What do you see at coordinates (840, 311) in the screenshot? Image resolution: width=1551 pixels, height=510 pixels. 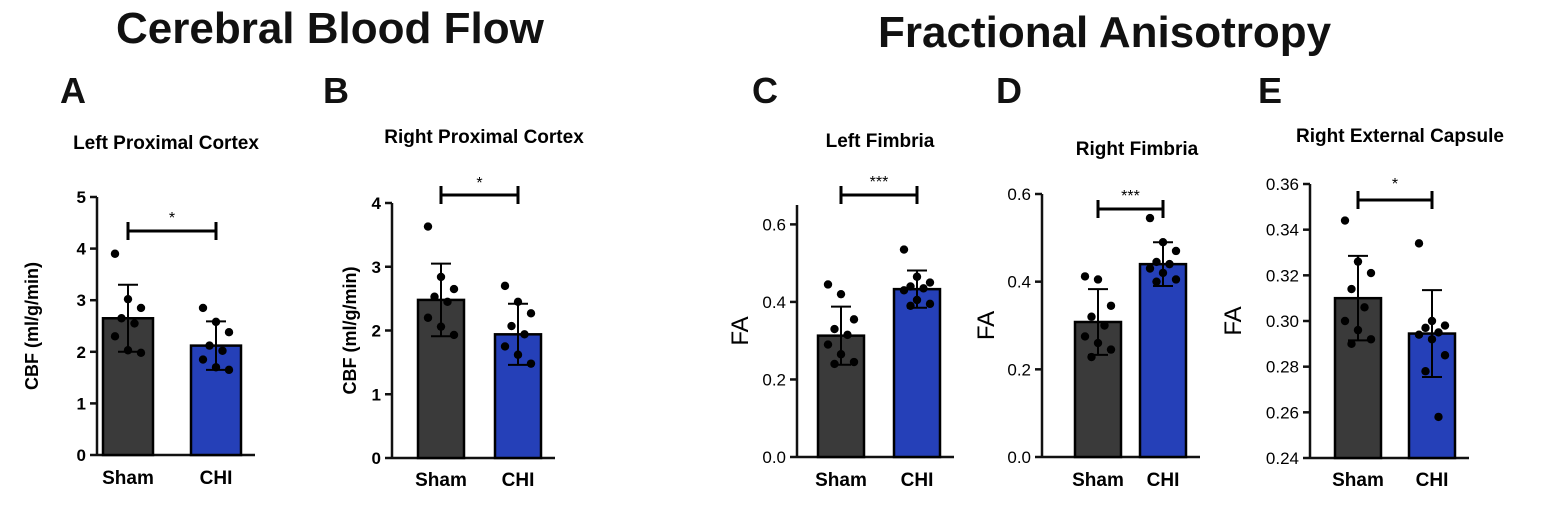 I see `chart-c: Left Fimbria 0.0 0.2 0.4 0.6 FA Sham CHI ***` at bounding box center [840, 311].